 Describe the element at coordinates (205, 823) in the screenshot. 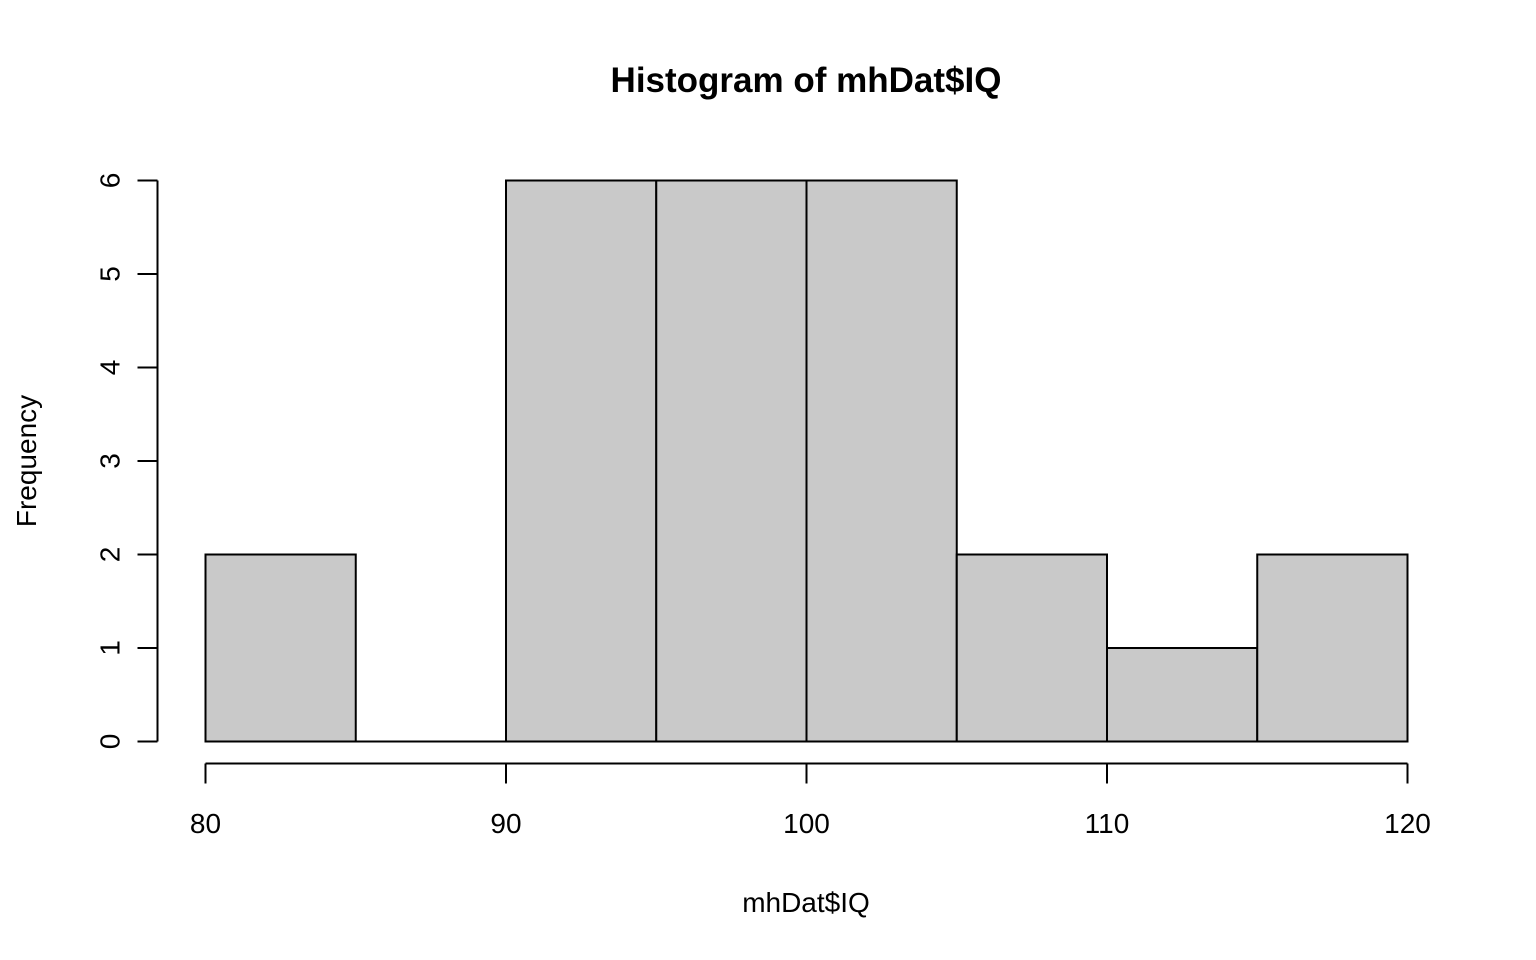

I see `x-tick-label: 80` at that location.